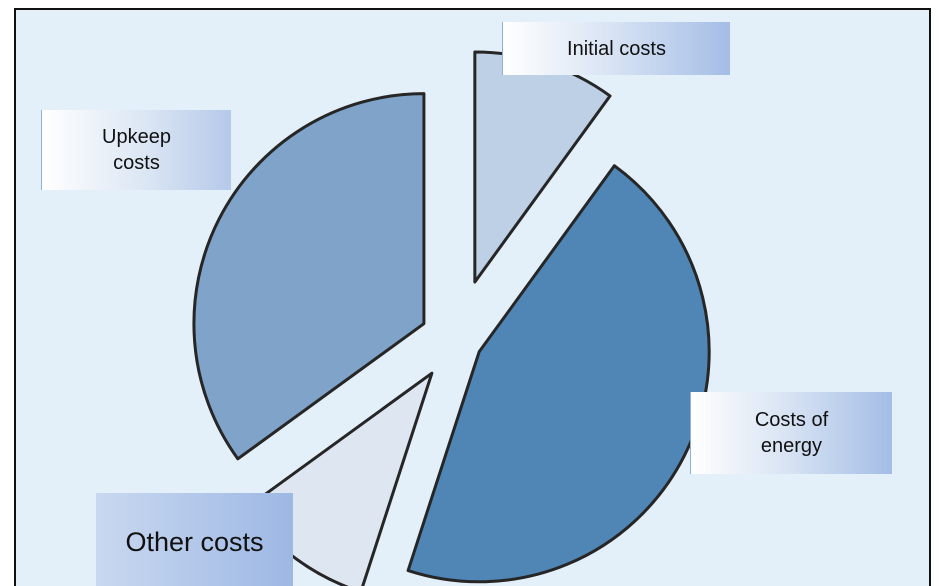  What do you see at coordinates (194, 539) in the screenshot?
I see `label-other-costs: Other costs` at bounding box center [194, 539].